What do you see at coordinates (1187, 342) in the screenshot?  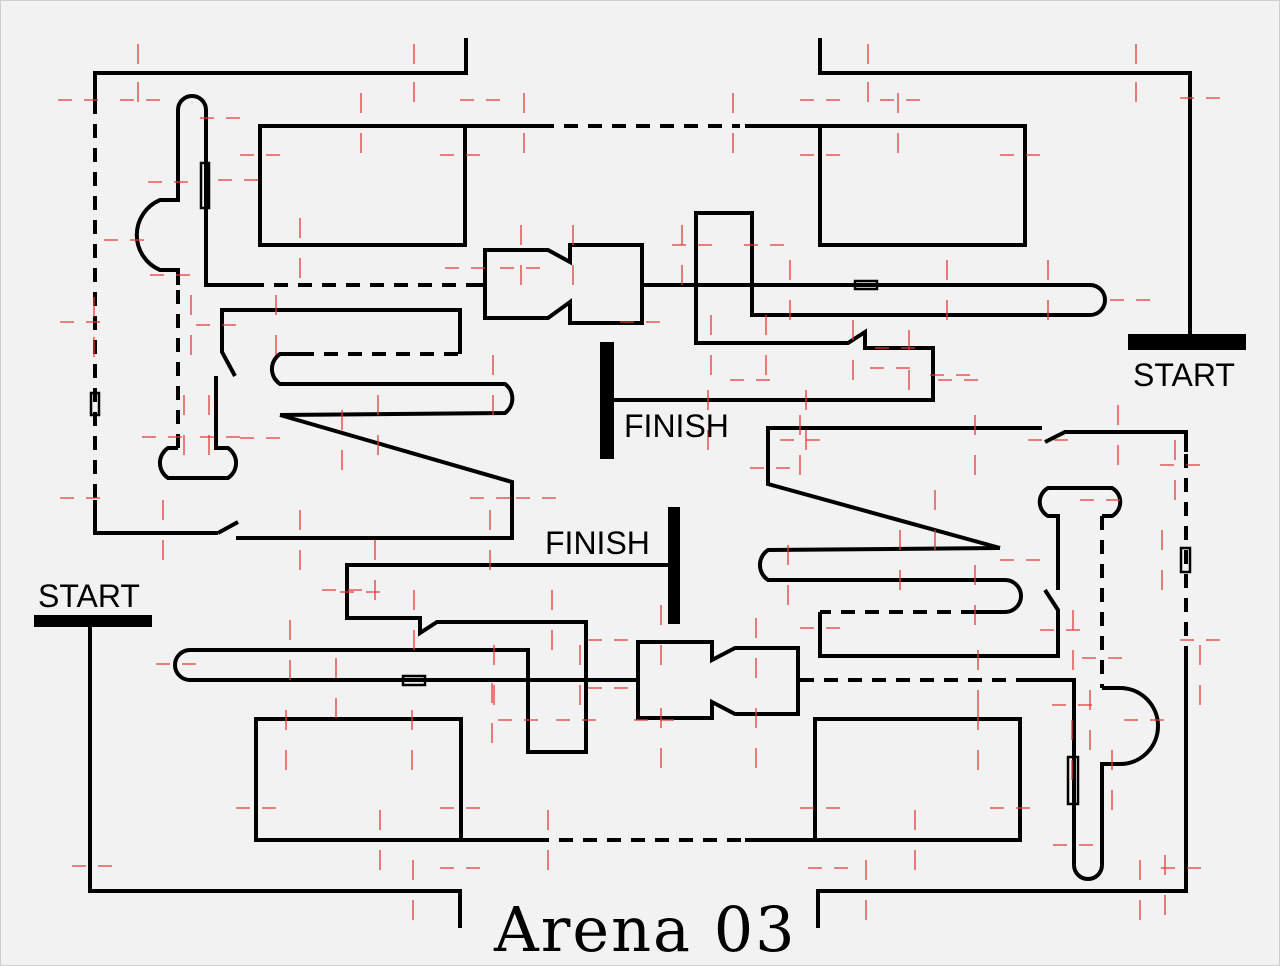 I see `start-bar-top-right` at bounding box center [1187, 342].